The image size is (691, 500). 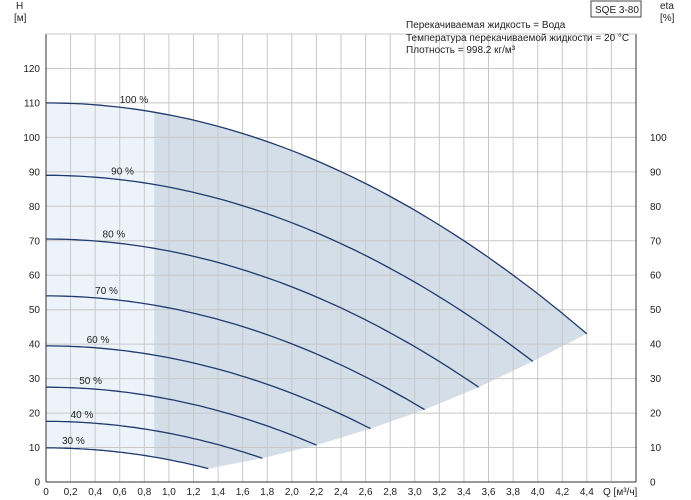 I want to click on y-tick-label-left: 0, so click(x=37, y=483).